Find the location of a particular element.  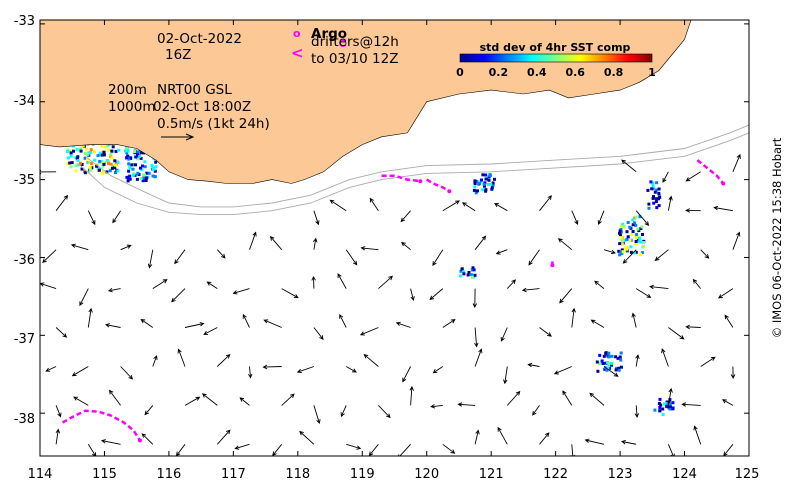

y-tick-label: -33 is located at coordinates (24, 21).